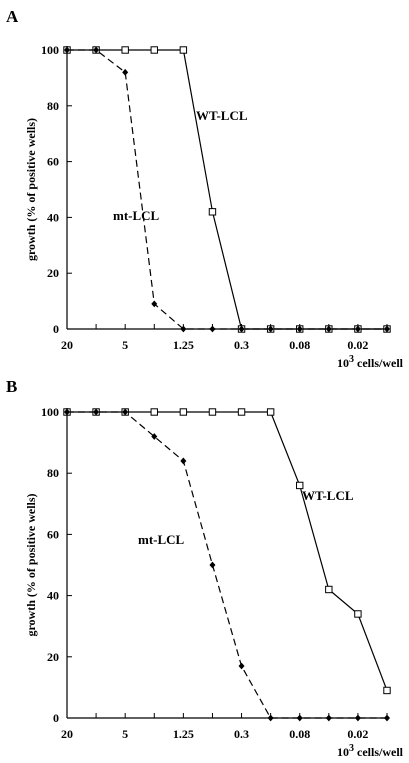 The width and height of the screenshot is (409, 763). I want to click on panel-label: B, so click(11, 386).